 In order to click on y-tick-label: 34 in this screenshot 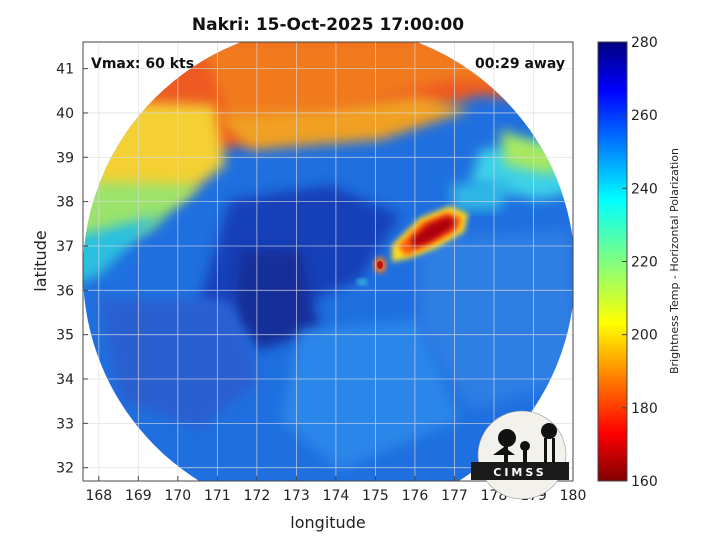, I will do `click(65, 380)`.